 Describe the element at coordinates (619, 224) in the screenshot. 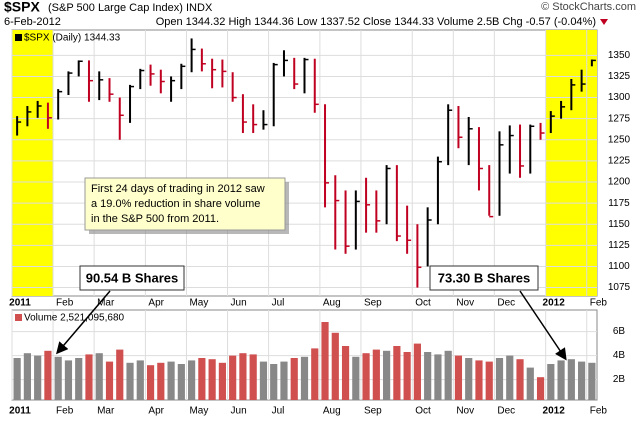

I see `y-tick-label: 1150` at that location.